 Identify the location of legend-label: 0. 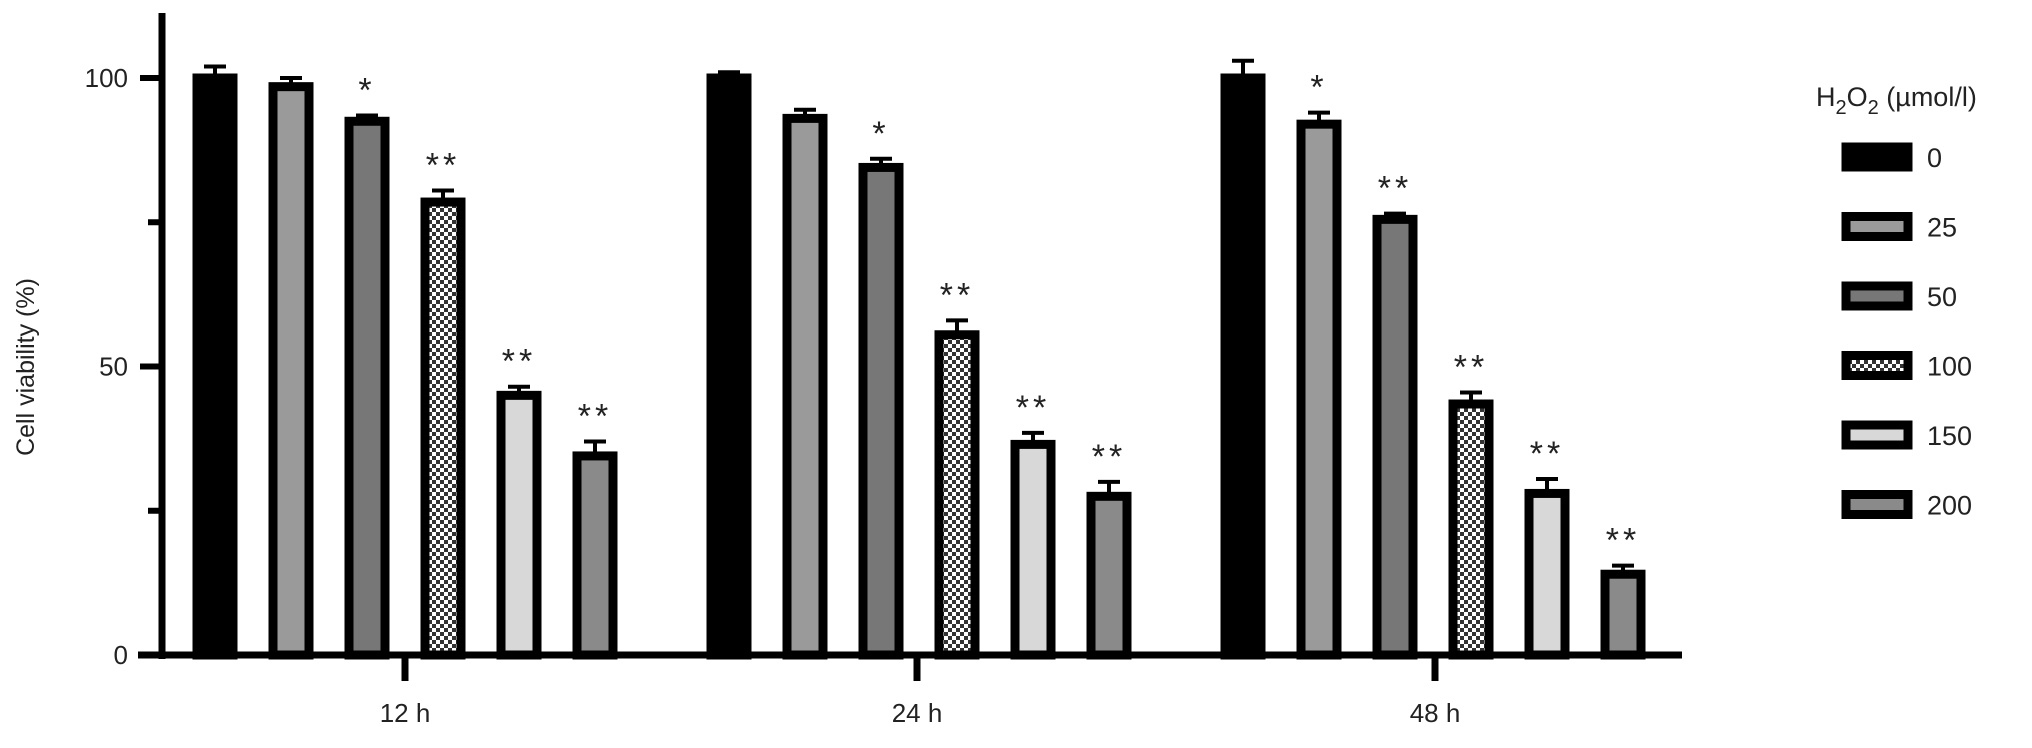
(1934, 158).